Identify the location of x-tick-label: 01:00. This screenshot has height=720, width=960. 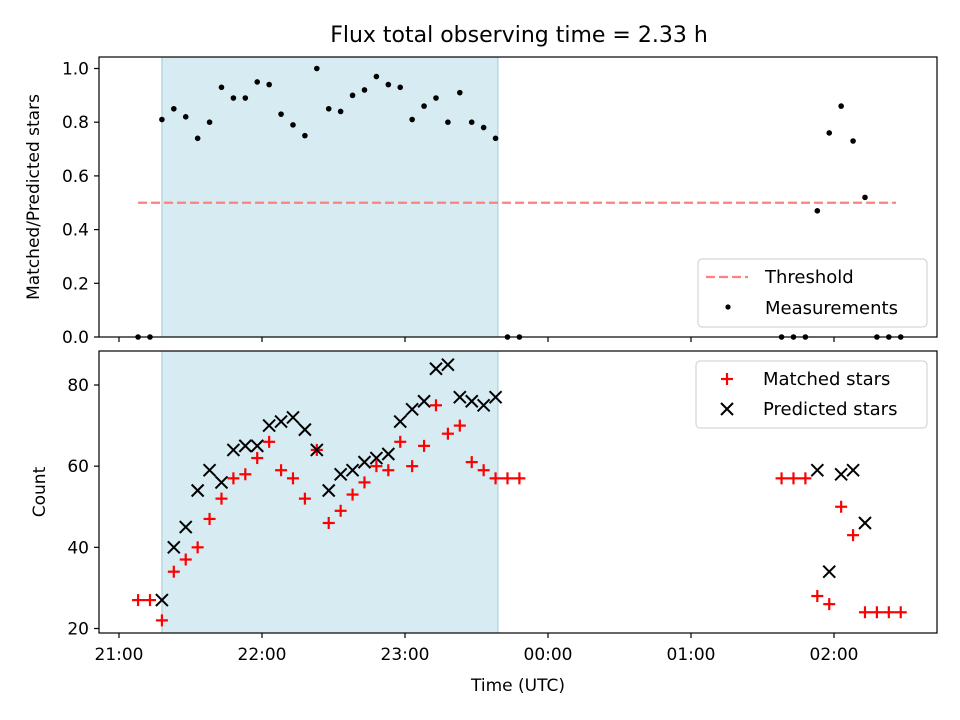
(691, 655).